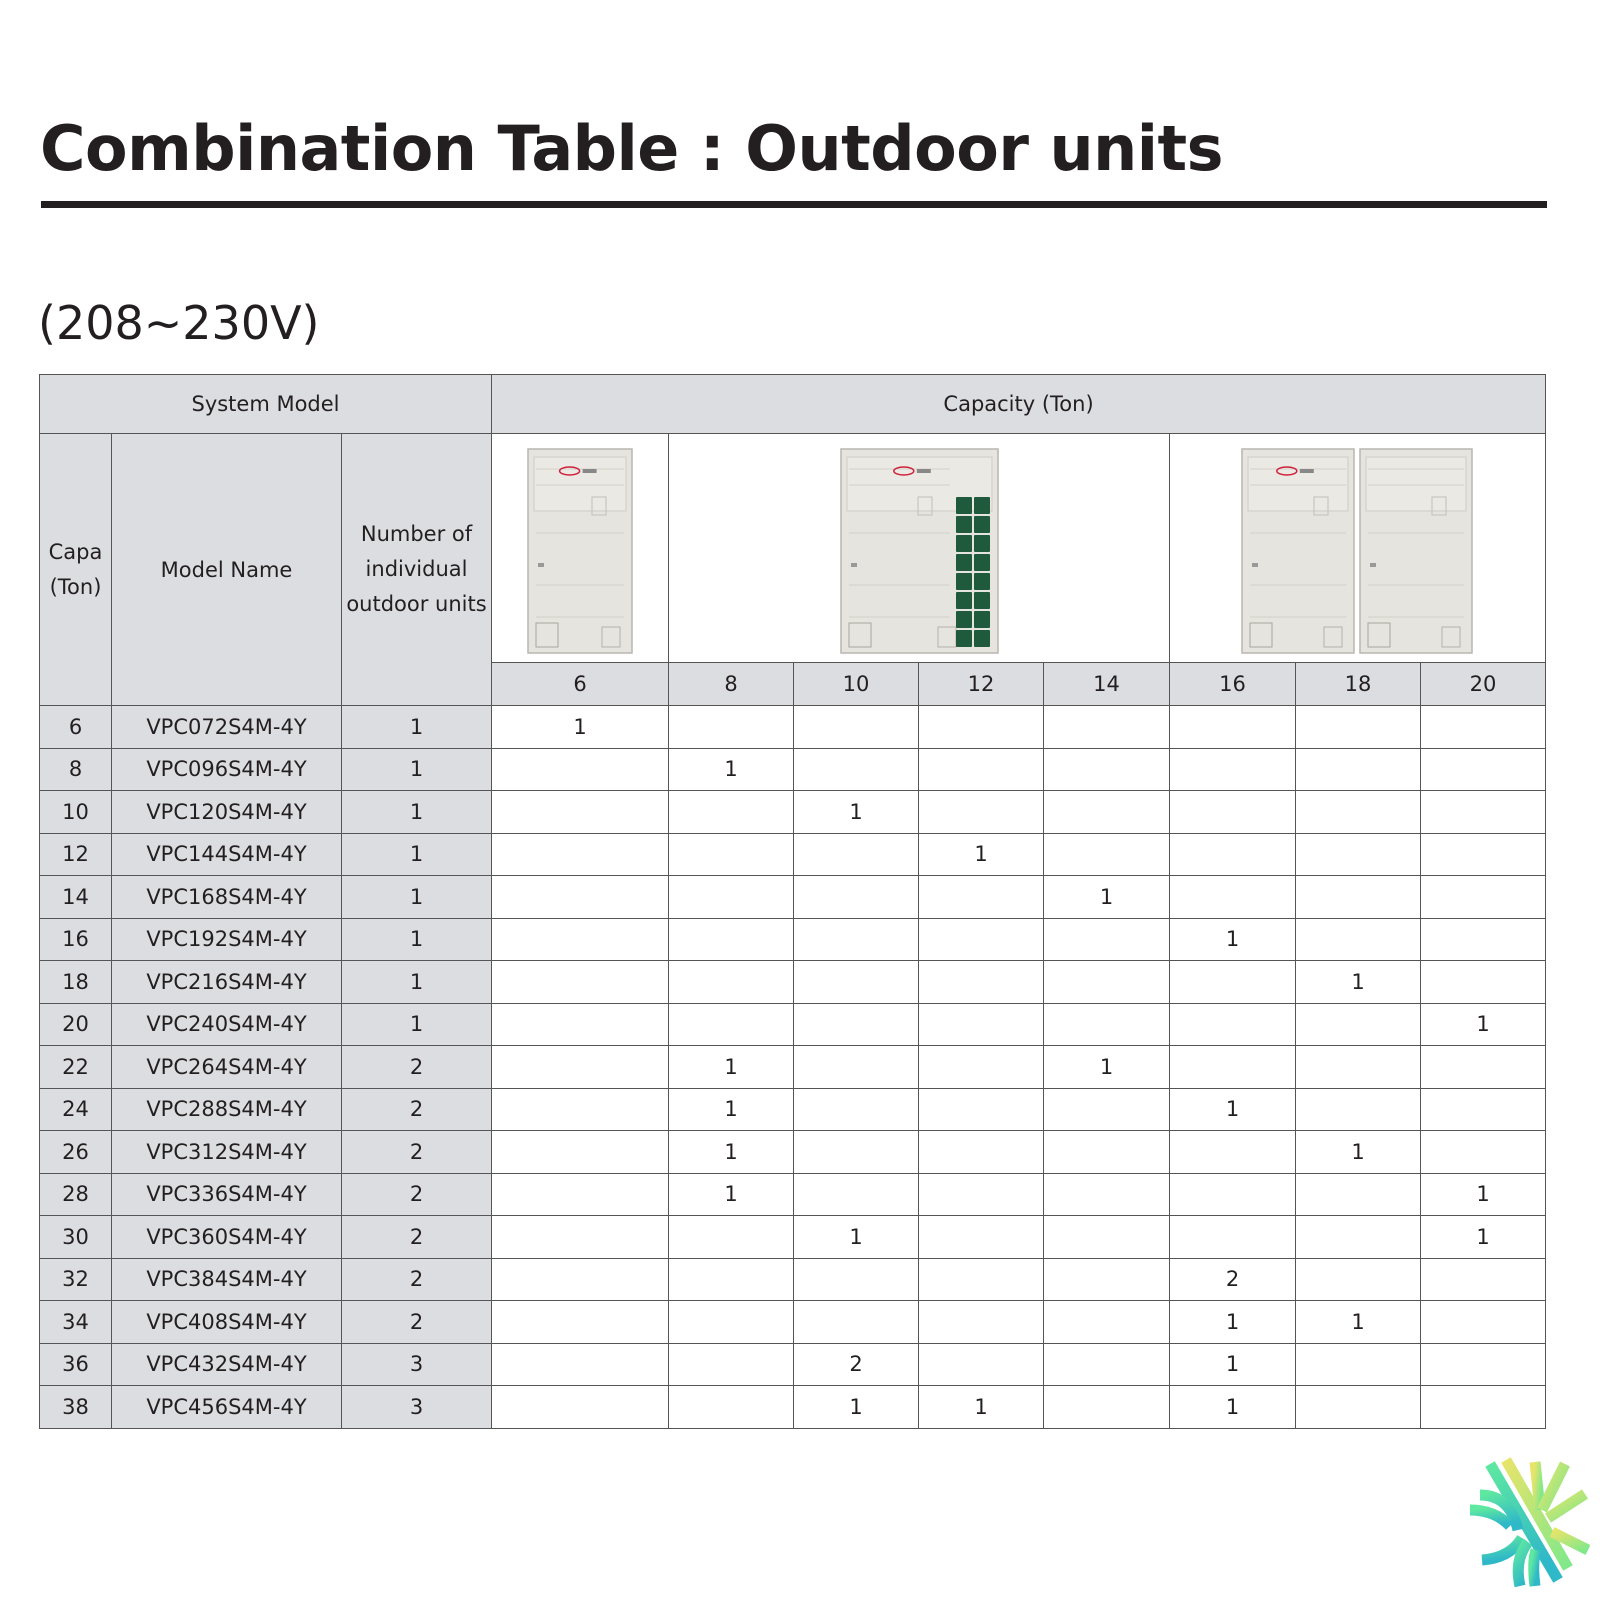 The width and height of the screenshot is (1600, 1600). What do you see at coordinates (226, 1364) in the screenshot?
I see `model-name-cell: VPC432S4M-4Y` at bounding box center [226, 1364].